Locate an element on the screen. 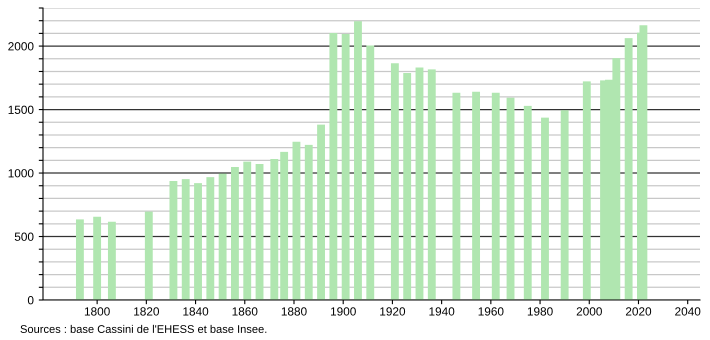 The width and height of the screenshot is (710, 340). y-tick-label: 500 is located at coordinates (24, 236).